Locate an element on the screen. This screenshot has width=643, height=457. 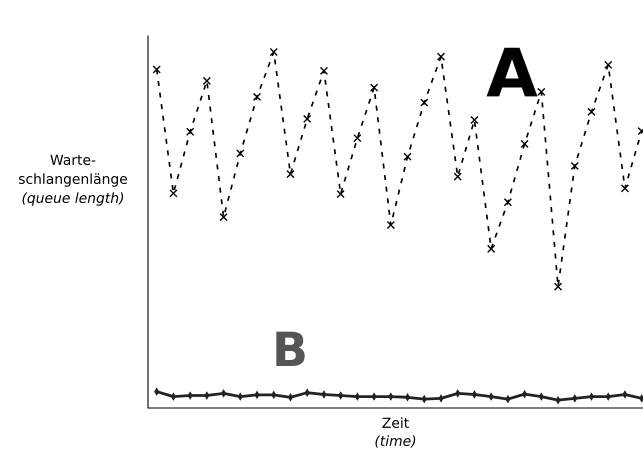
annotation: A is located at coordinates (512, 72).